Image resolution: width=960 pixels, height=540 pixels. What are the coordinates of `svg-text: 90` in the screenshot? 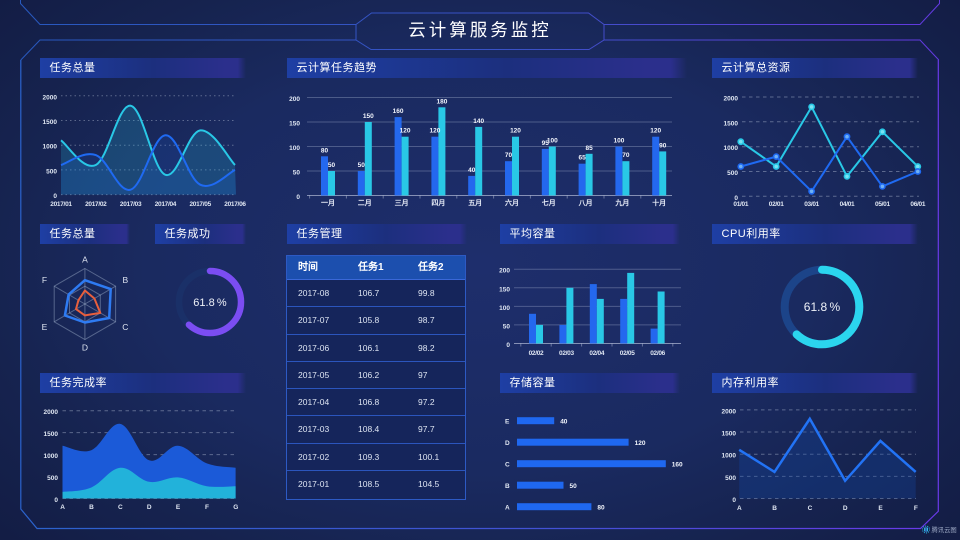 It's located at (663, 145).